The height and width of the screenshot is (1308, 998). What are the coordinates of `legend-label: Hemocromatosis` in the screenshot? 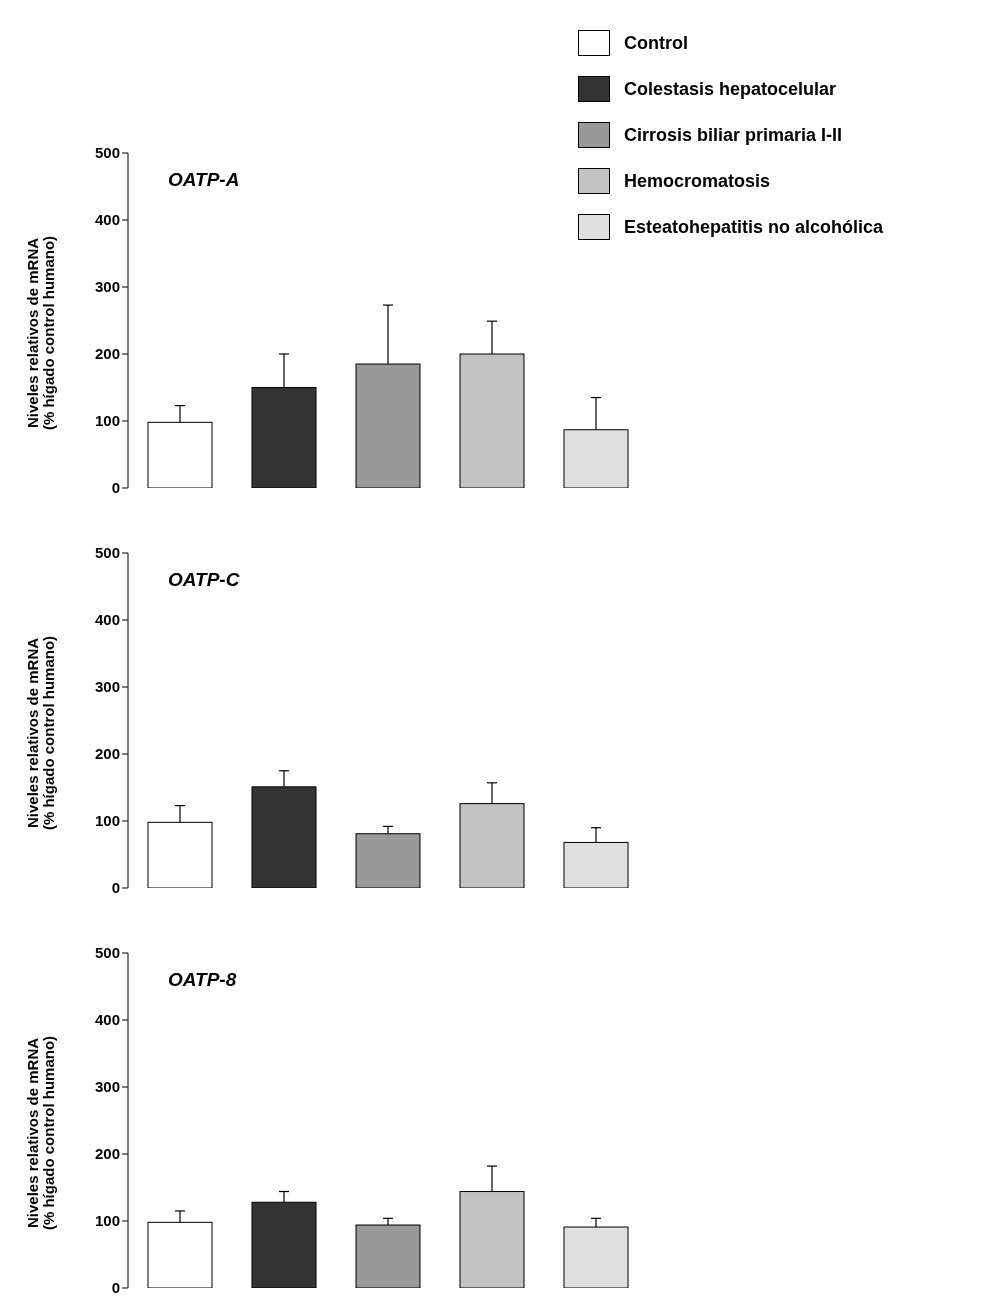 It's located at (697, 181).